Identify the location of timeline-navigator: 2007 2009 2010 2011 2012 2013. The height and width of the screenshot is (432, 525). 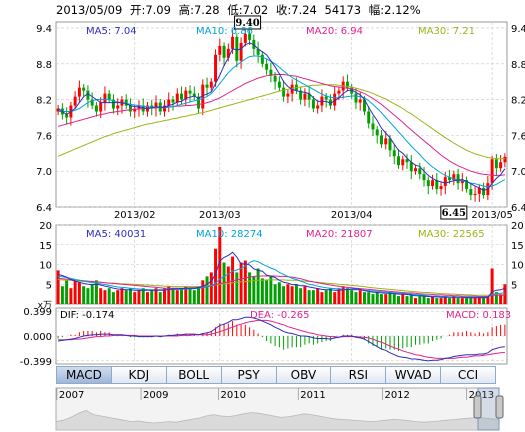
(279, 409).